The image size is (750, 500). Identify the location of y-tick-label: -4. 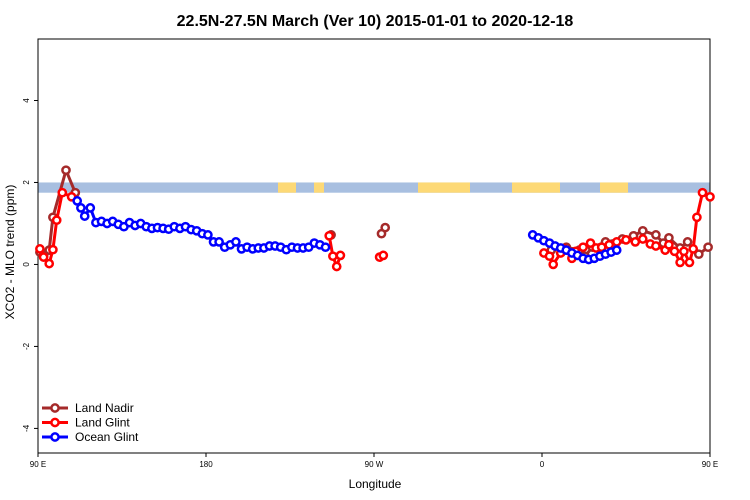
(26, 428).